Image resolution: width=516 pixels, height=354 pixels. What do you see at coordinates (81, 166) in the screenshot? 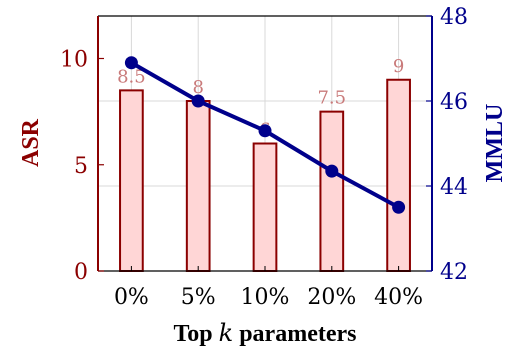
I see `y-left-tick-label: 5` at bounding box center [81, 166].